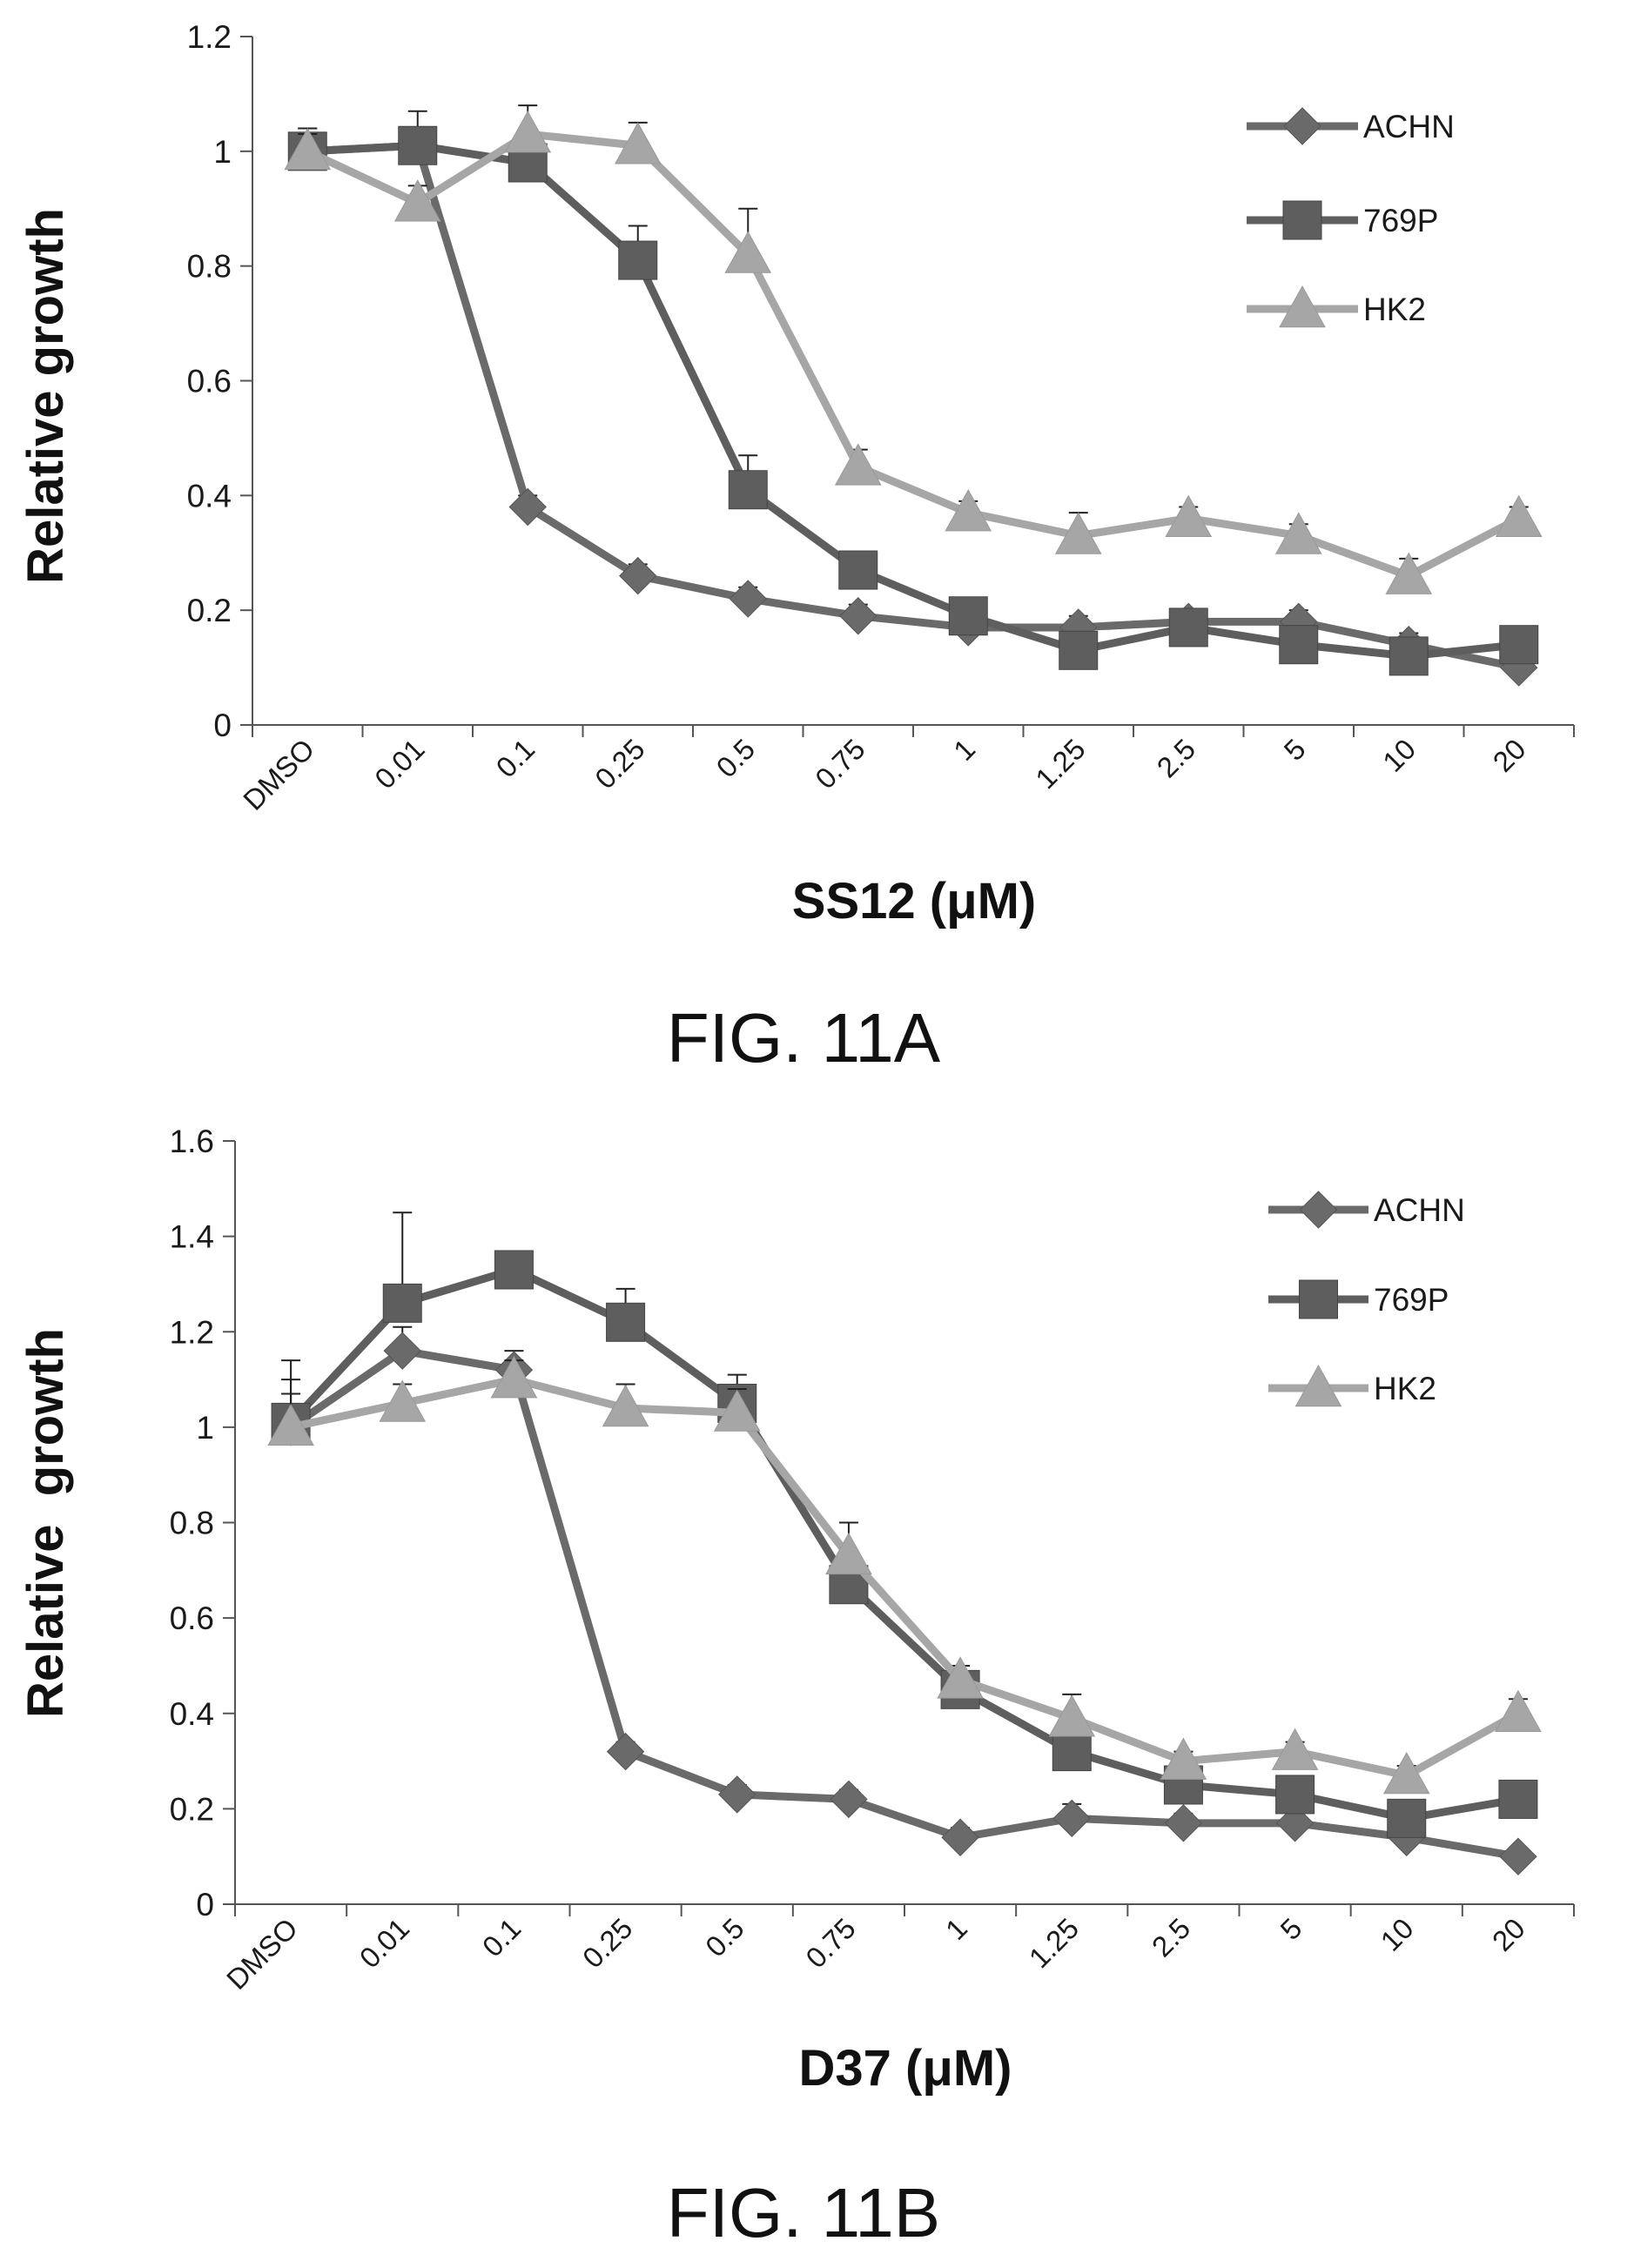 The width and height of the screenshot is (1634, 2268). What do you see at coordinates (192, 1141) in the screenshot?
I see `y-tick-label: 1.6` at bounding box center [192, 1141].